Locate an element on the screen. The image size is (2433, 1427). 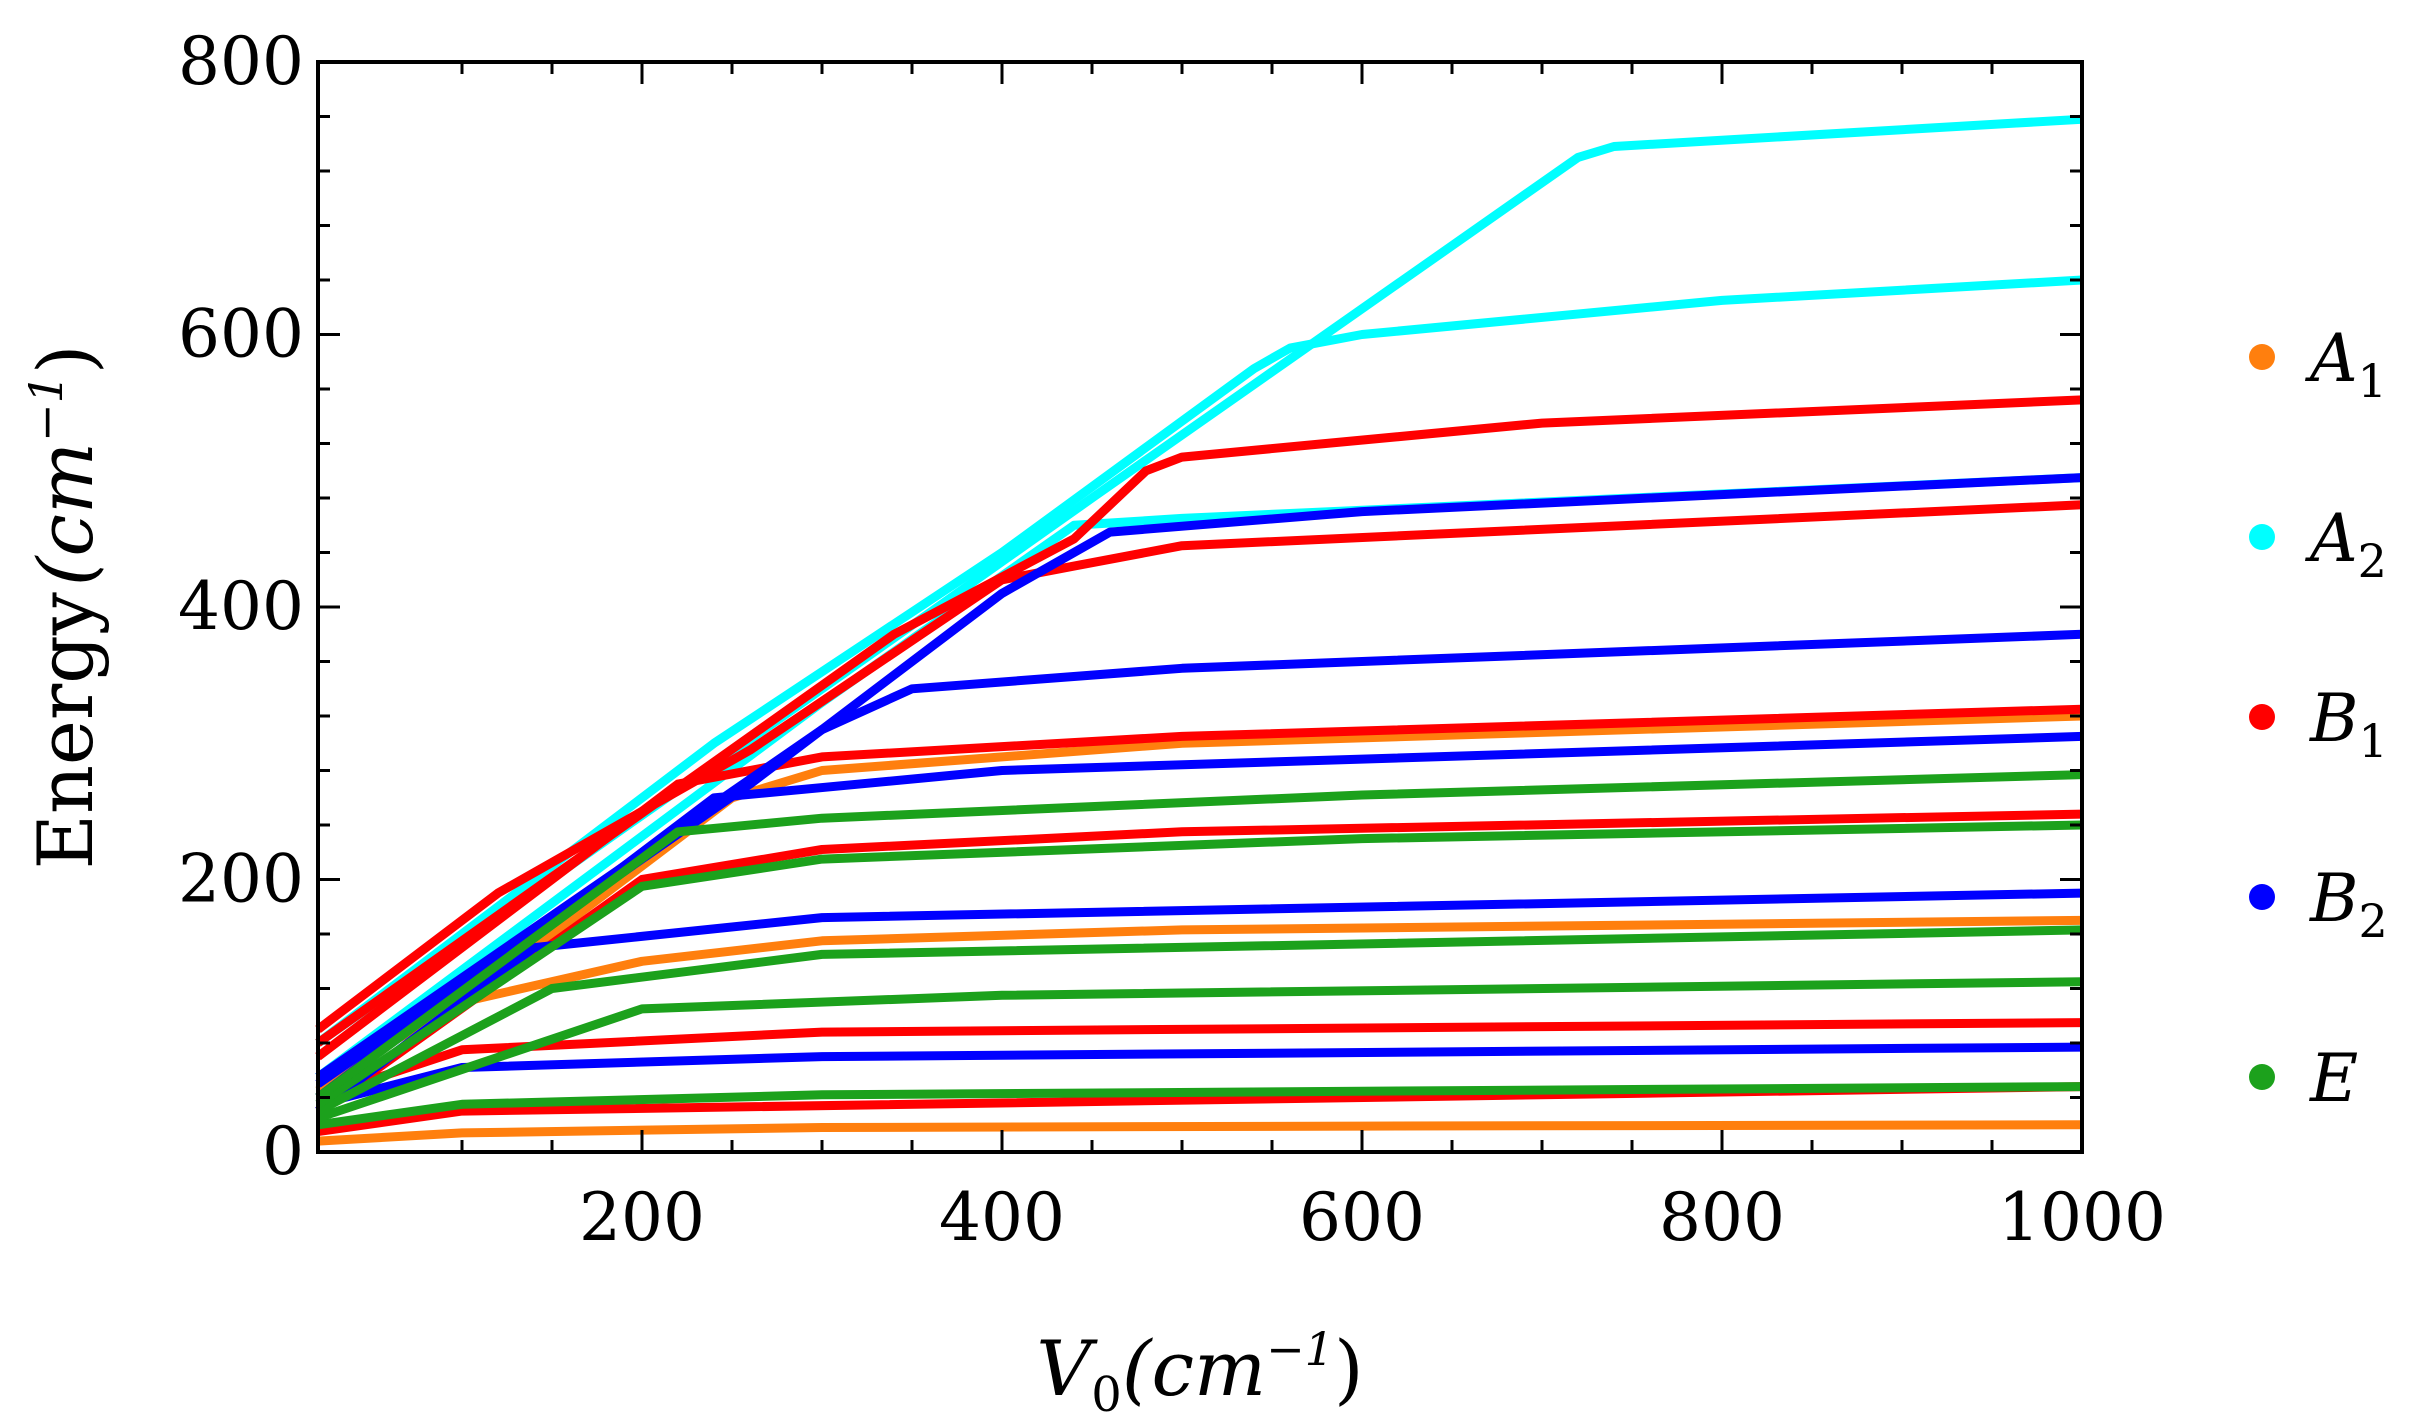
y-tick-label: 600 is located at coordinates (241, 334).